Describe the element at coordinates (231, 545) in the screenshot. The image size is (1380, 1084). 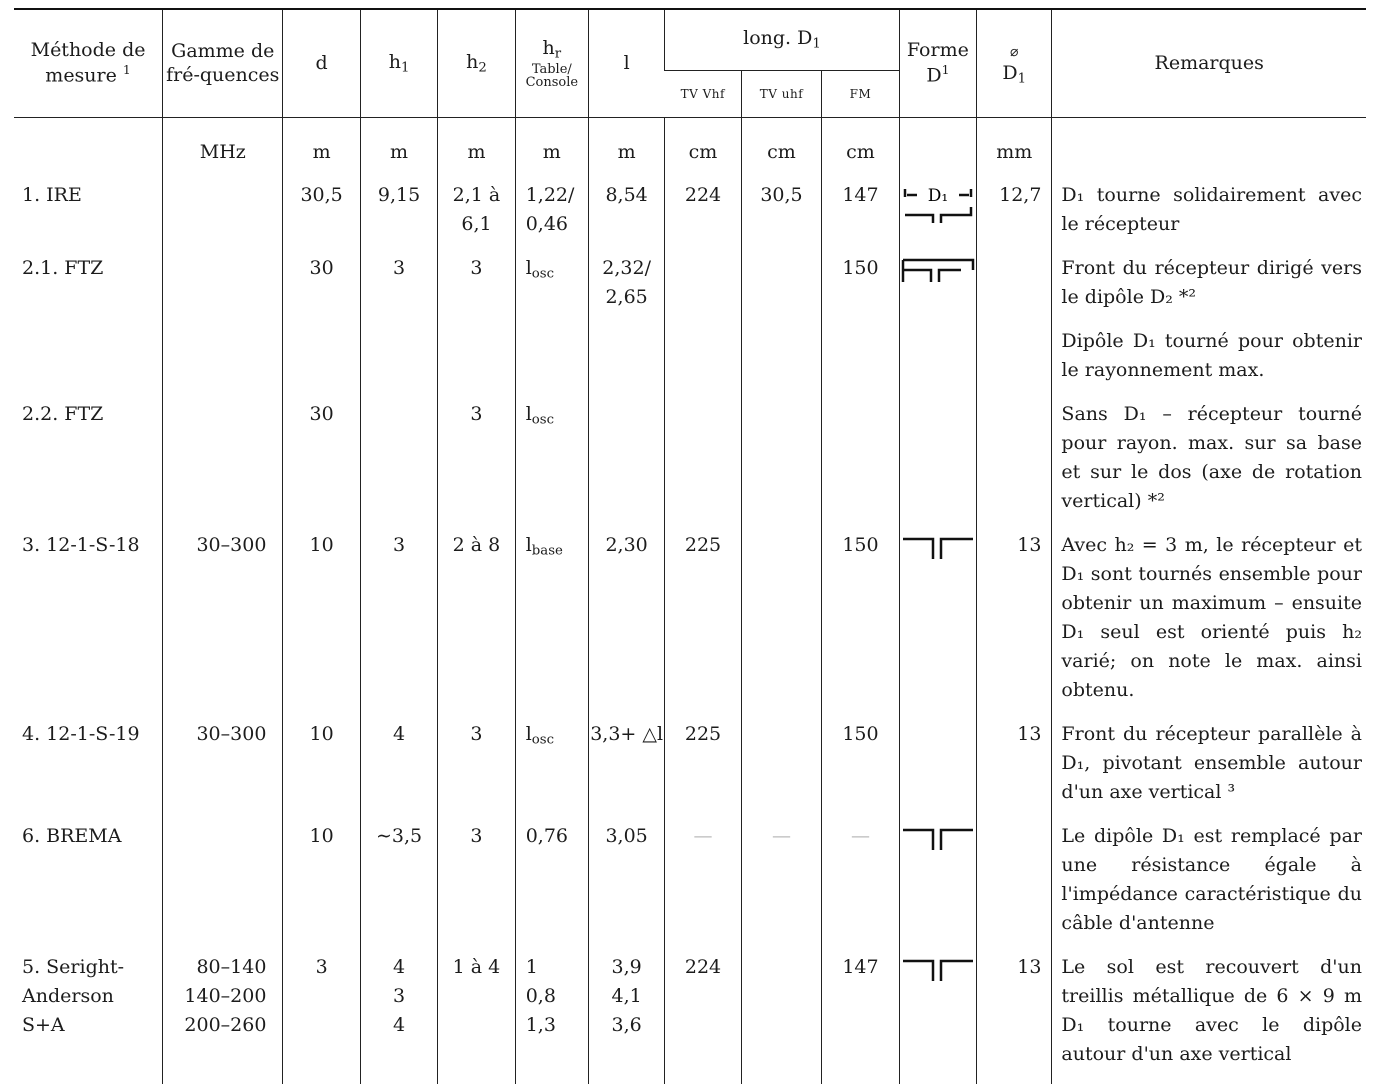
I see `cell-gamme-value: 30–300` at that location.